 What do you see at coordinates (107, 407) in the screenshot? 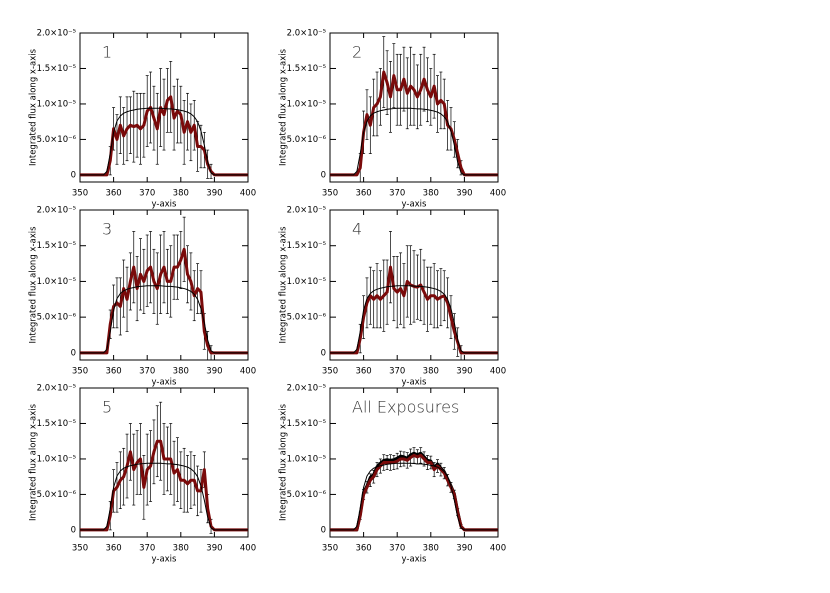
I see `panel-label: 5` at bounding box center [107, 407].